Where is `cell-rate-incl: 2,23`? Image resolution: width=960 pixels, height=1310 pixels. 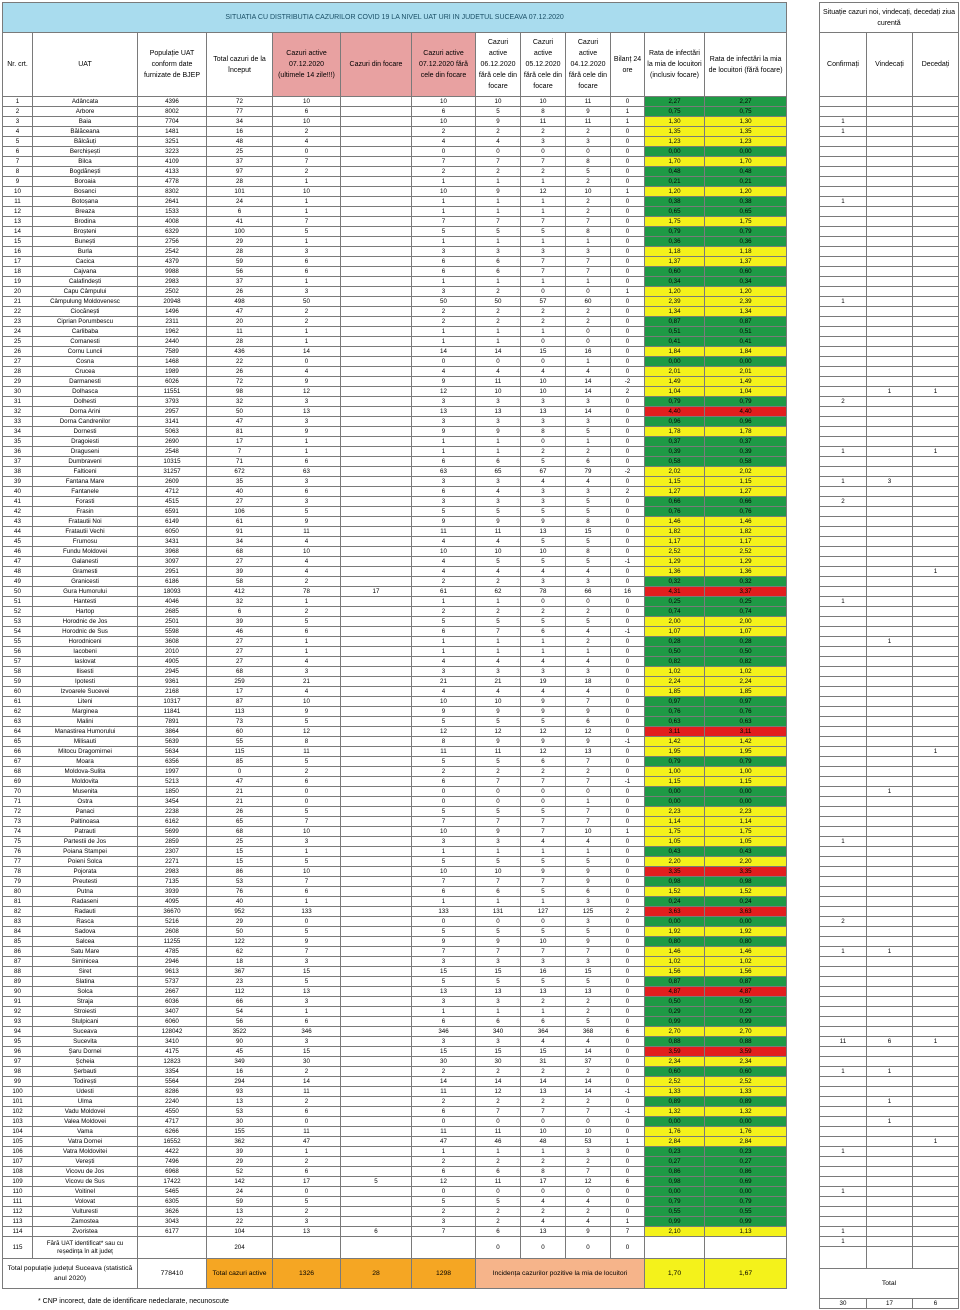
cell-rate-incl: 2,23 is located at coordinates (674, 811).